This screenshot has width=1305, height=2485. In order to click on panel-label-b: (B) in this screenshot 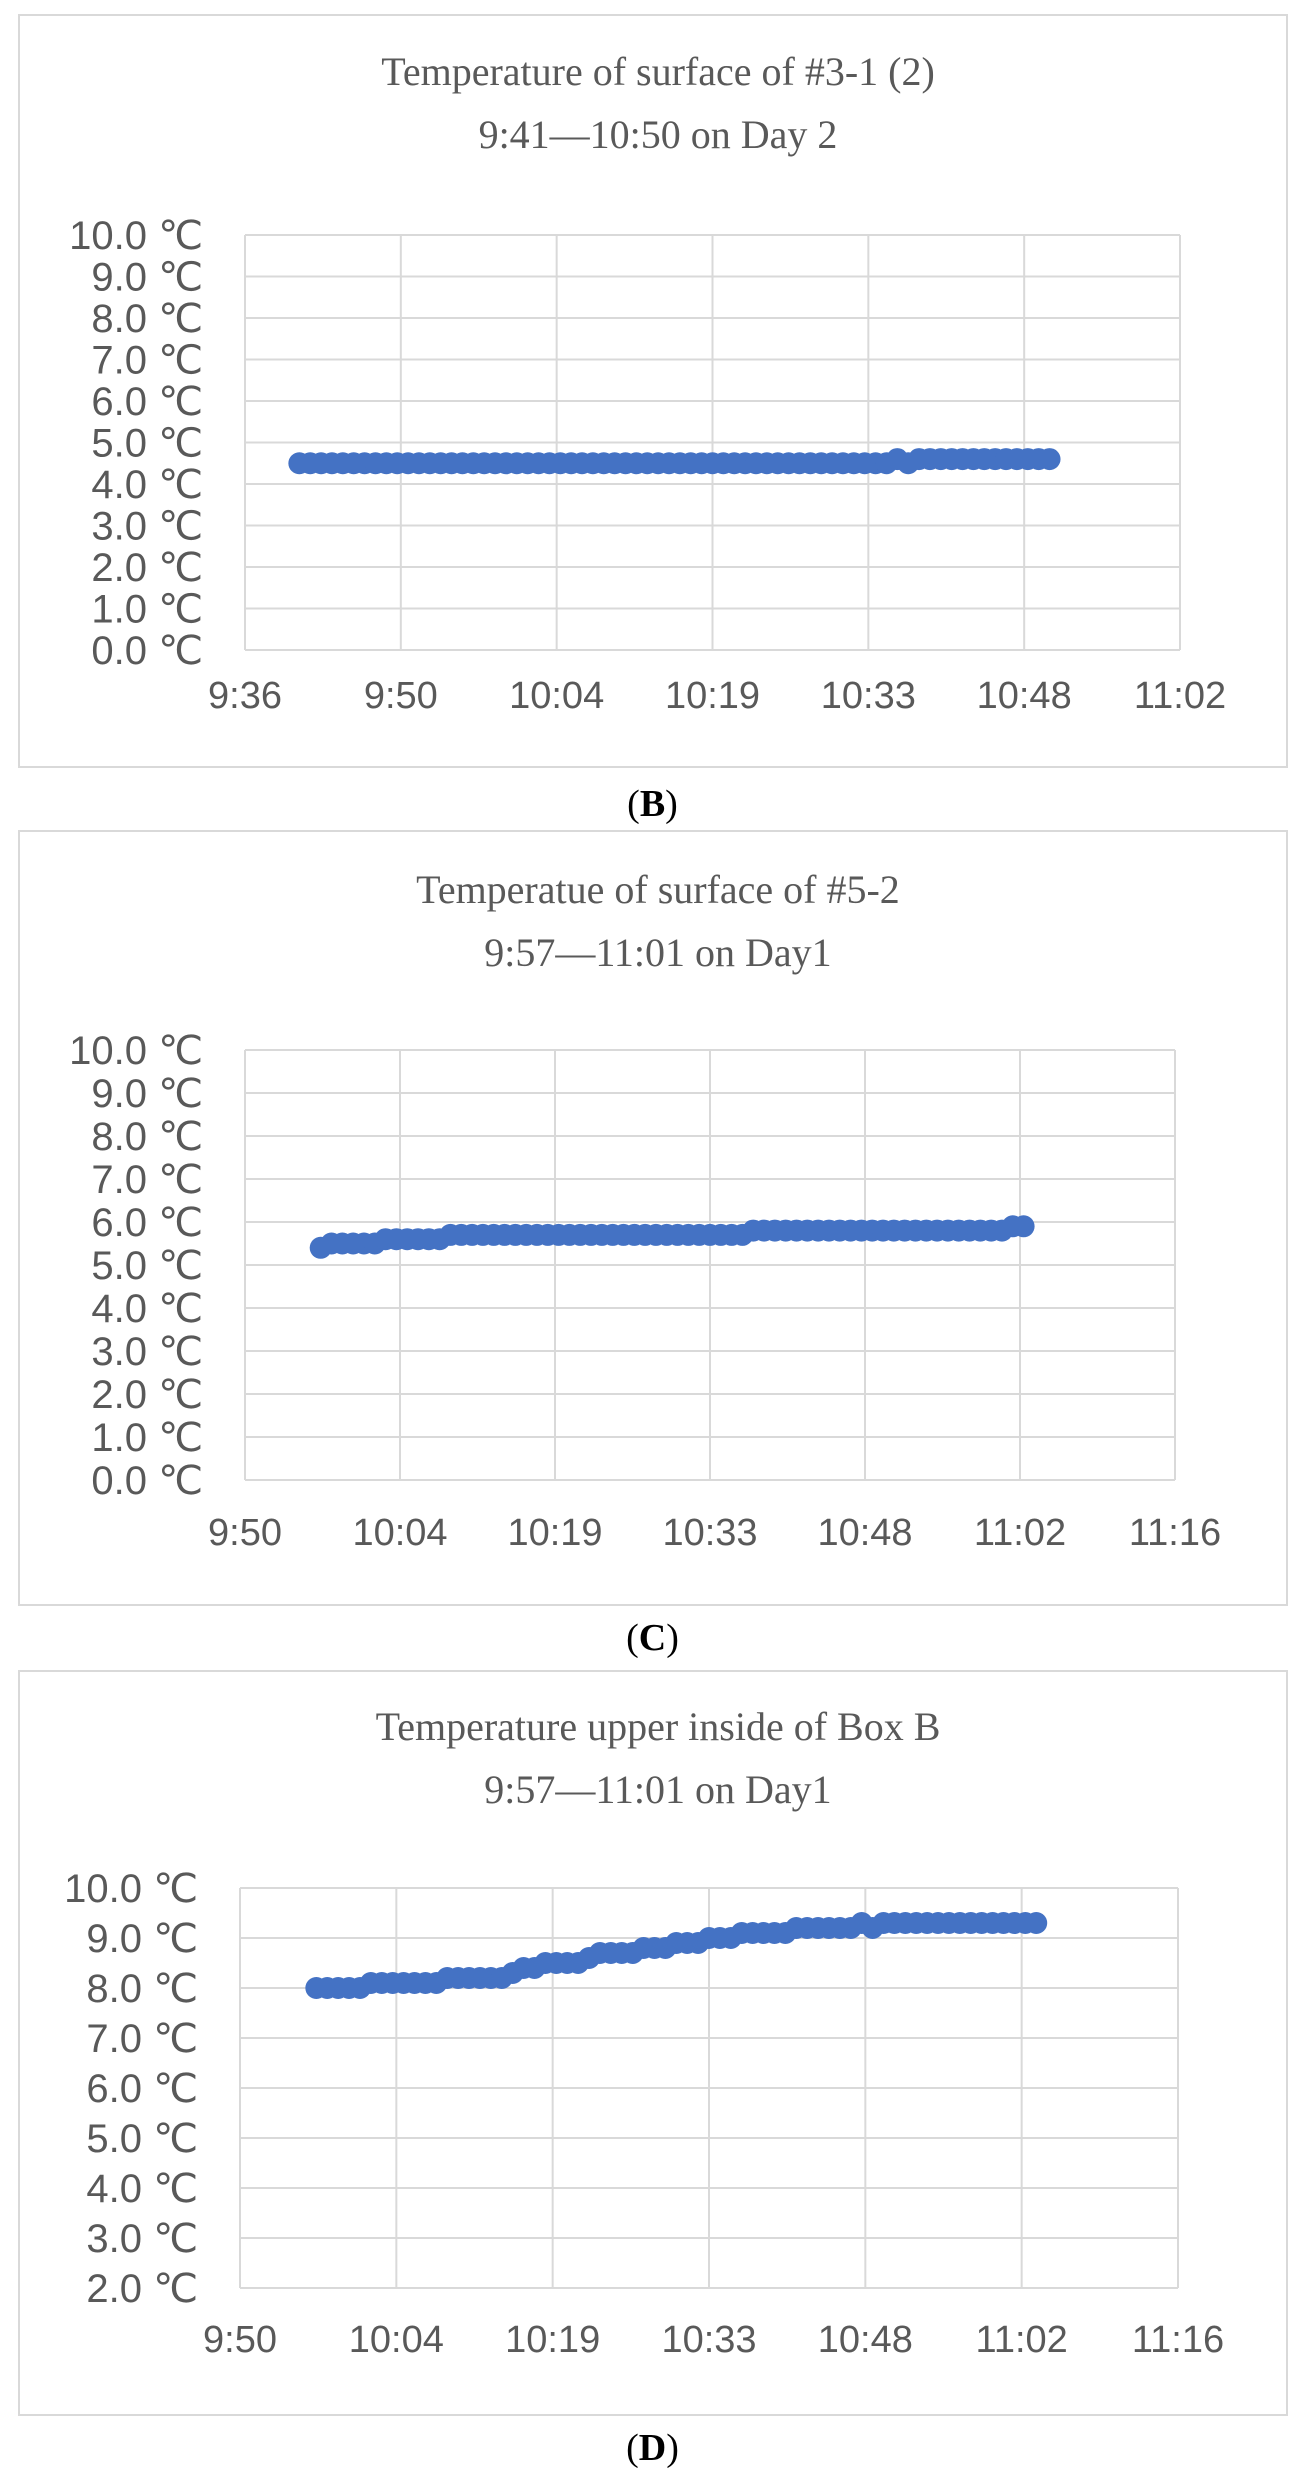, I will do `click(652, 804)`.